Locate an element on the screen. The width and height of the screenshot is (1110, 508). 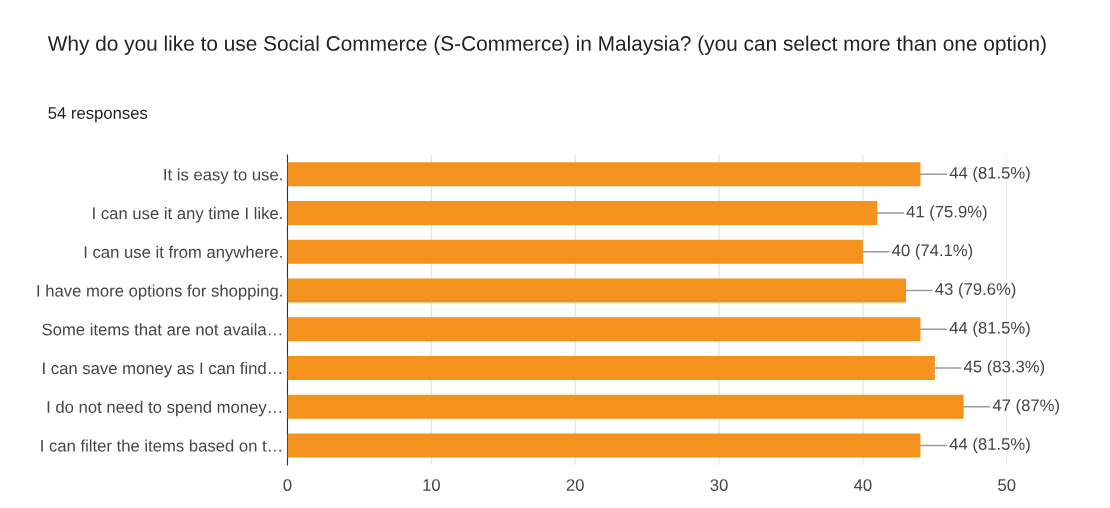
text: 54 responses is located at coordinates (98, 115).